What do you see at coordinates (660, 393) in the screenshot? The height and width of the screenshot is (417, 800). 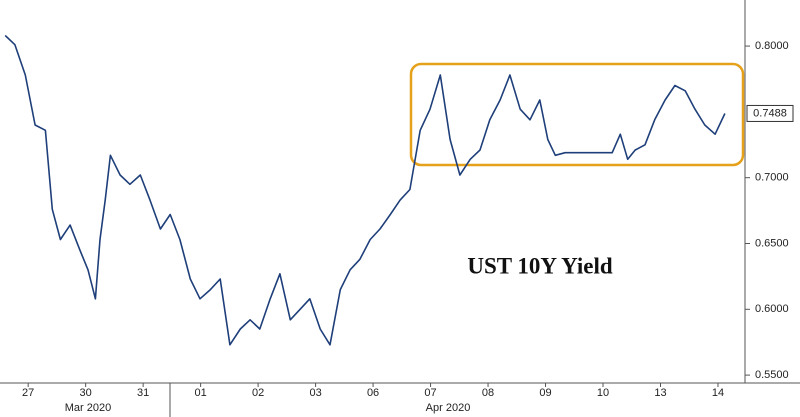 I see `x-tick-label: 13` at bounding box center [660, 393].